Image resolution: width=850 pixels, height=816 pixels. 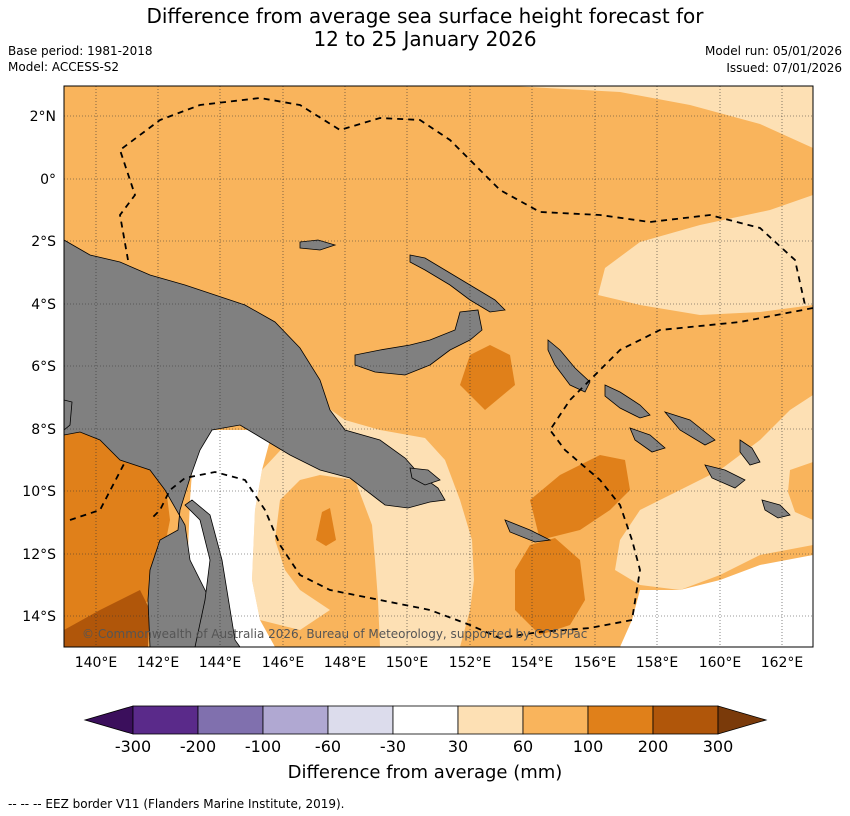 What do you see at coordinates (43, 430) in the screenshot?
I see `lat-label: 8°S` at bounding box center [43, 430].